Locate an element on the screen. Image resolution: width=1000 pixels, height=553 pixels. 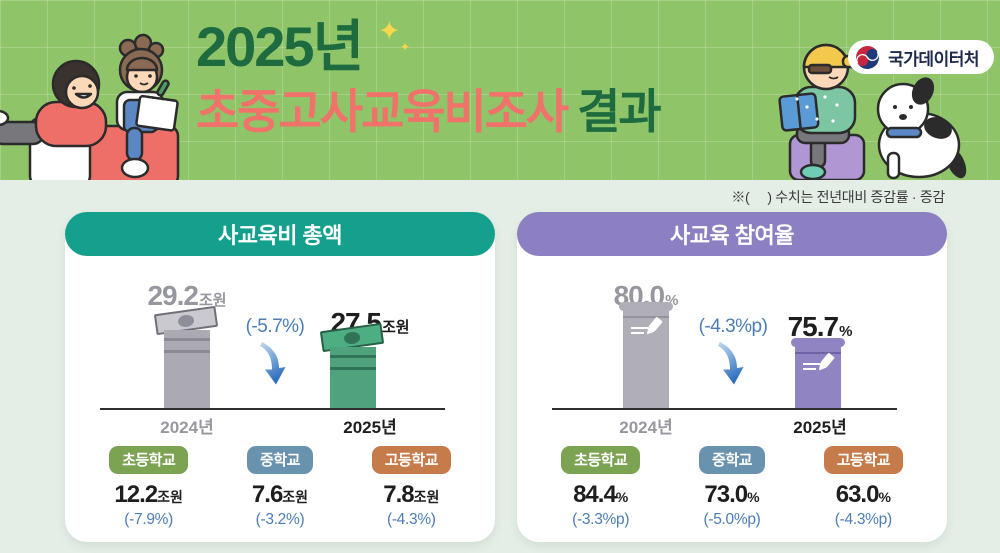
cost-stat-elementary: 초등학교 12.2조원 (-7.9%) is located at coordinates (148, 487).